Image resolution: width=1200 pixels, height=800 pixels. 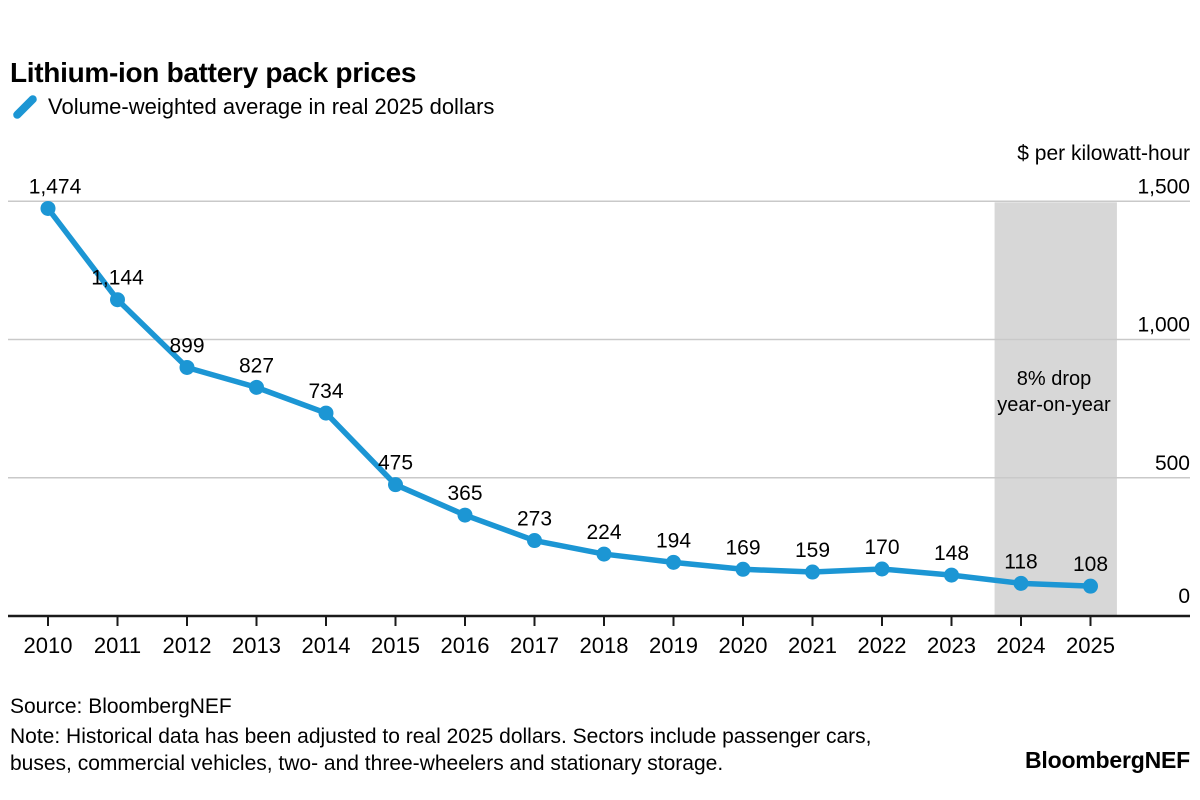 What do you see at coordinates (812, 572) in the screenshot?
I see `data-point-2021` at bounding box center [812, 572].